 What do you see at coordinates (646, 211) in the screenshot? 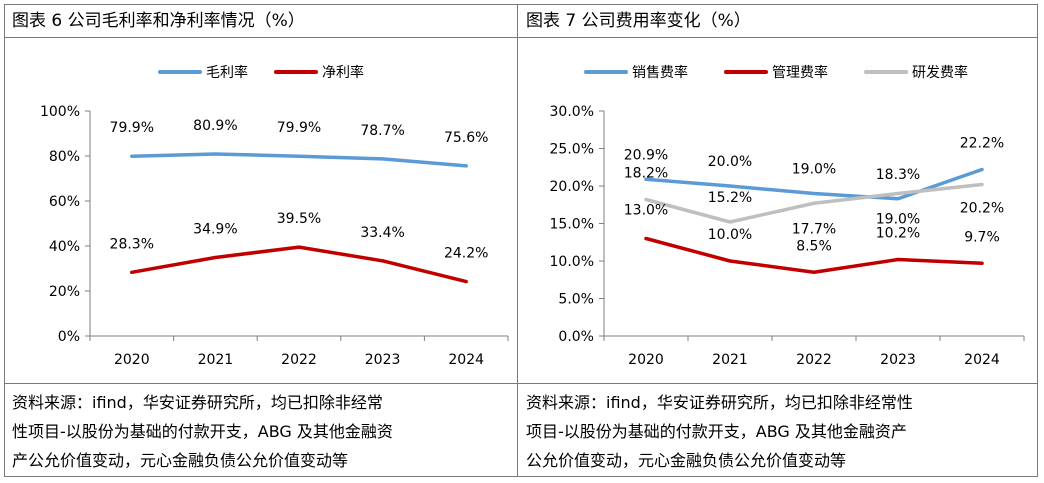
I see `data-label: 13.0%` at bounding box center [646, 211].